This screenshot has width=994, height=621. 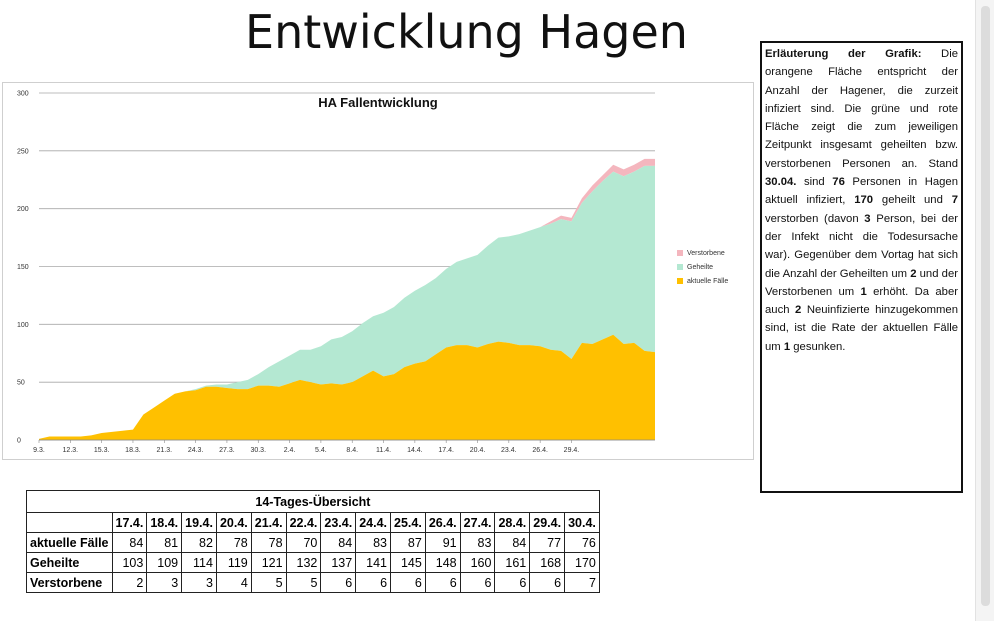 I want to click on value-cell: 103, so click(x=129, y=562).